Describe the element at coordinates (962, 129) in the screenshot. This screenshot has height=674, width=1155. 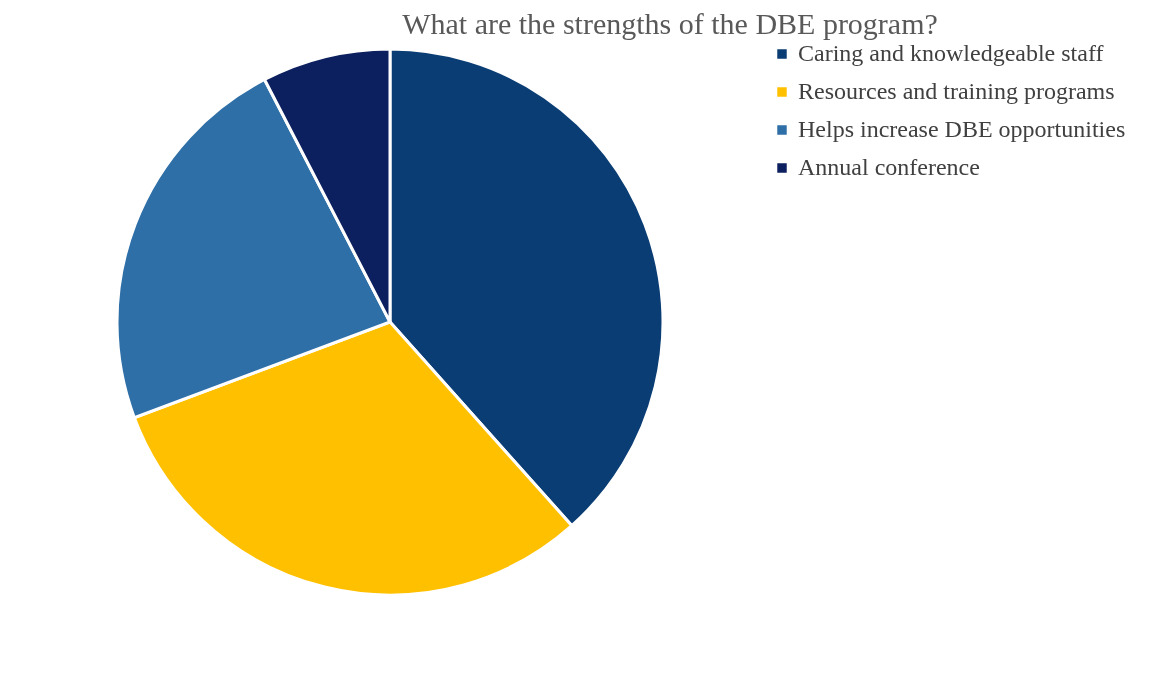
I see `legend-label: Helps increase DBE opportunities` at that location.